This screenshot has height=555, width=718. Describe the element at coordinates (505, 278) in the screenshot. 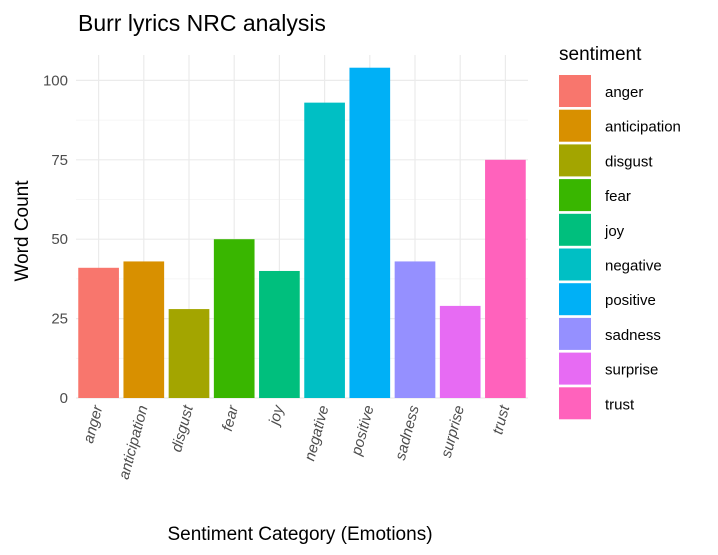

I see `bar-trust` at that location.